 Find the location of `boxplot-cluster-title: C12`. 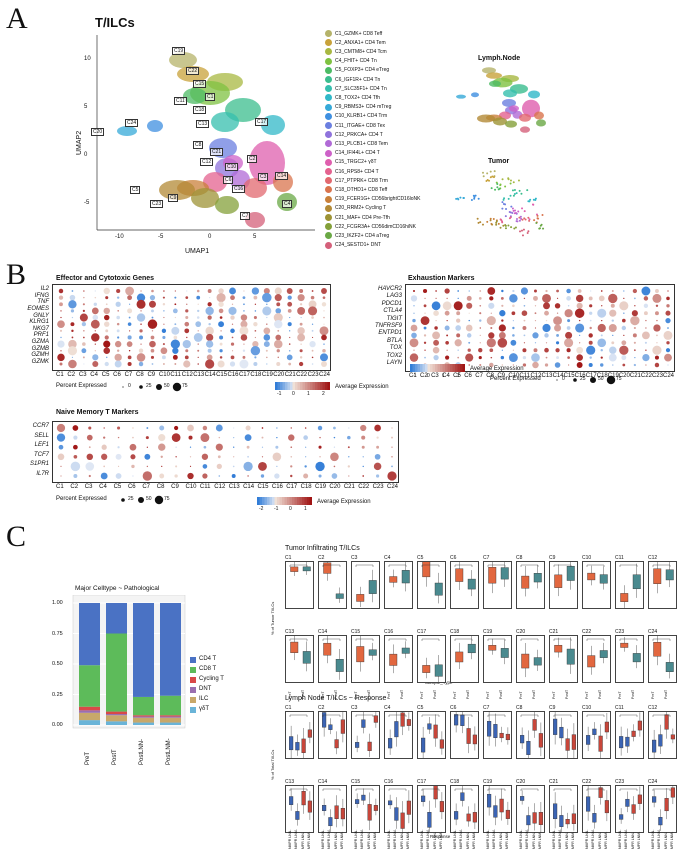

boxplot-cluster-title: C12 is located at coordinates (653, 708).